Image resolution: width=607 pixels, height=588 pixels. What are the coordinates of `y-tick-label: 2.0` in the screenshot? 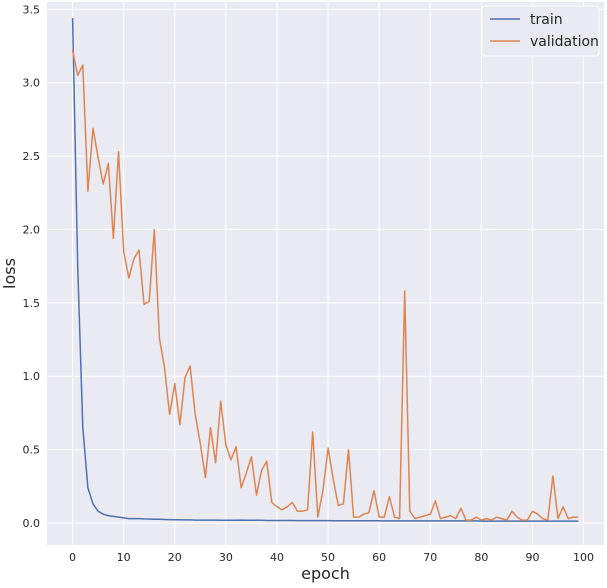 It's located at (32, 229).